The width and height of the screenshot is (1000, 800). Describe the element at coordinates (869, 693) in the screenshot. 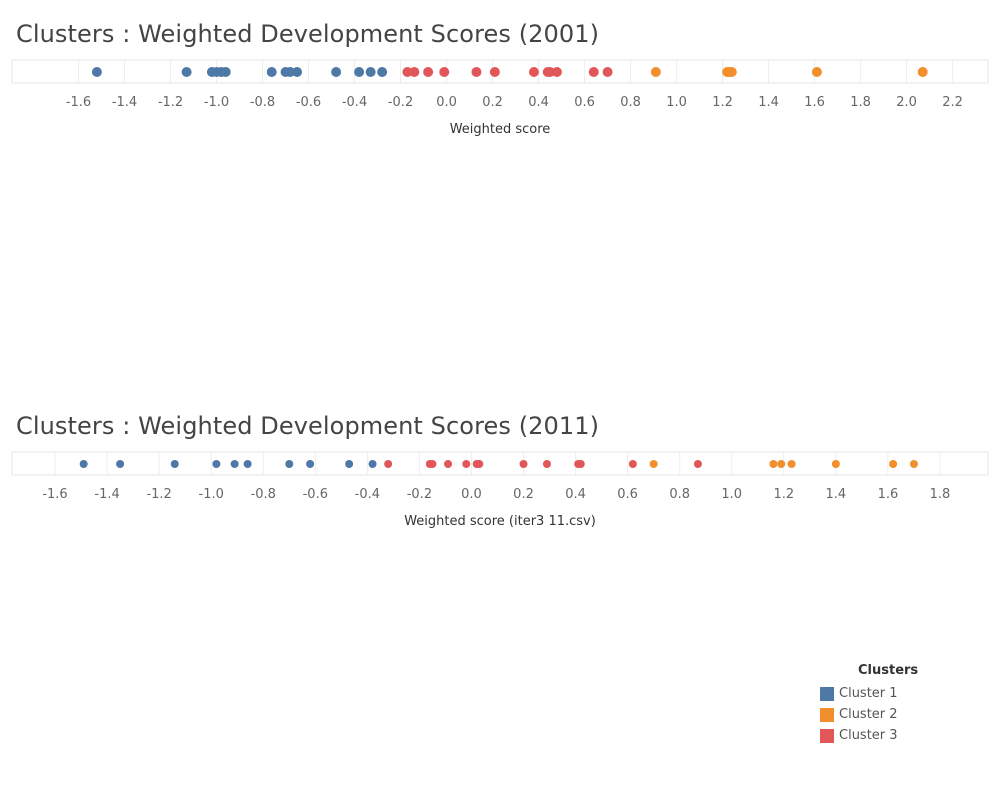

I see `legend-item-cluster-1: Cluster 1` at that location.